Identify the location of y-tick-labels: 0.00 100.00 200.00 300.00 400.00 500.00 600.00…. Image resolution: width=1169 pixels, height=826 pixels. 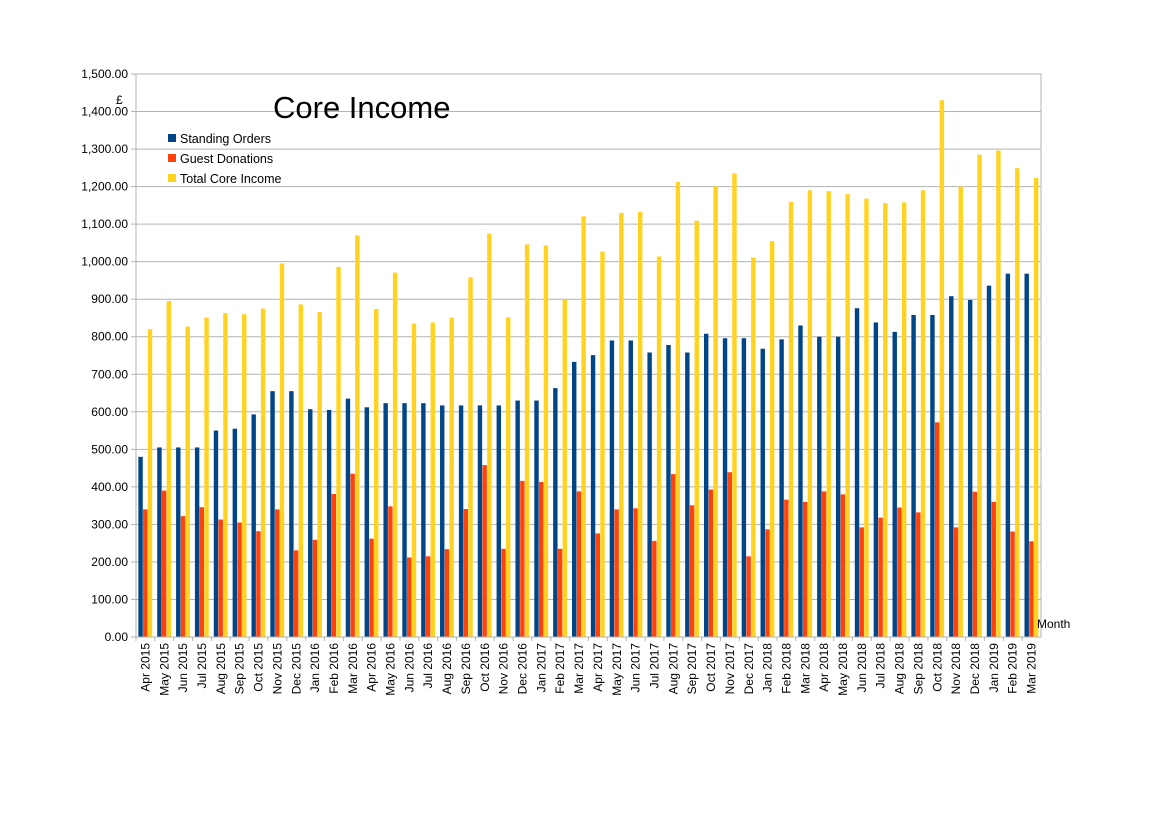
(104, 355).